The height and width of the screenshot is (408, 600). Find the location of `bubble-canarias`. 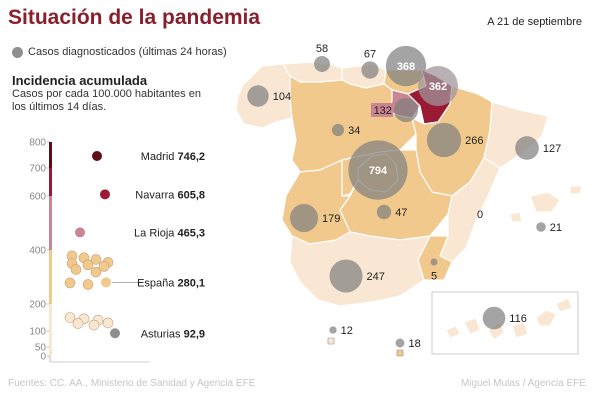

bubble-canarias is located at coordinates (494, 318).